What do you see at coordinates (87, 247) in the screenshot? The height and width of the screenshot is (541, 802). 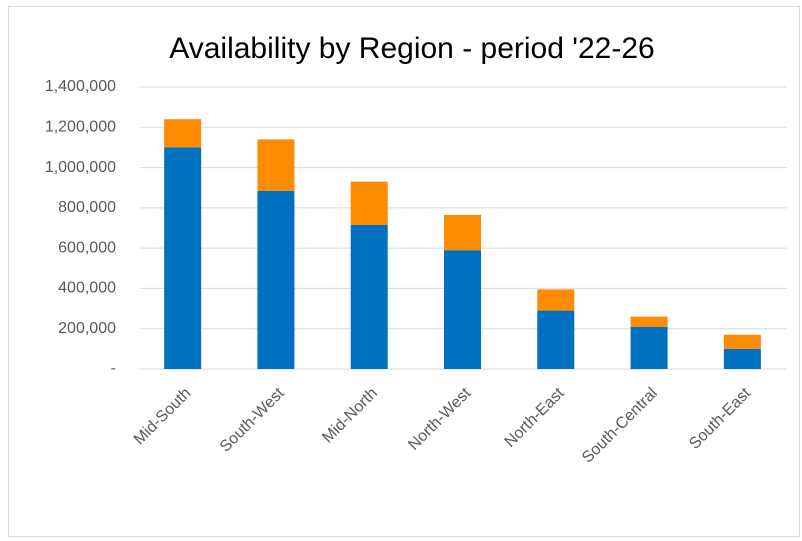 I see `y-tick-label: 600,000` at bounding box center [87, 247].